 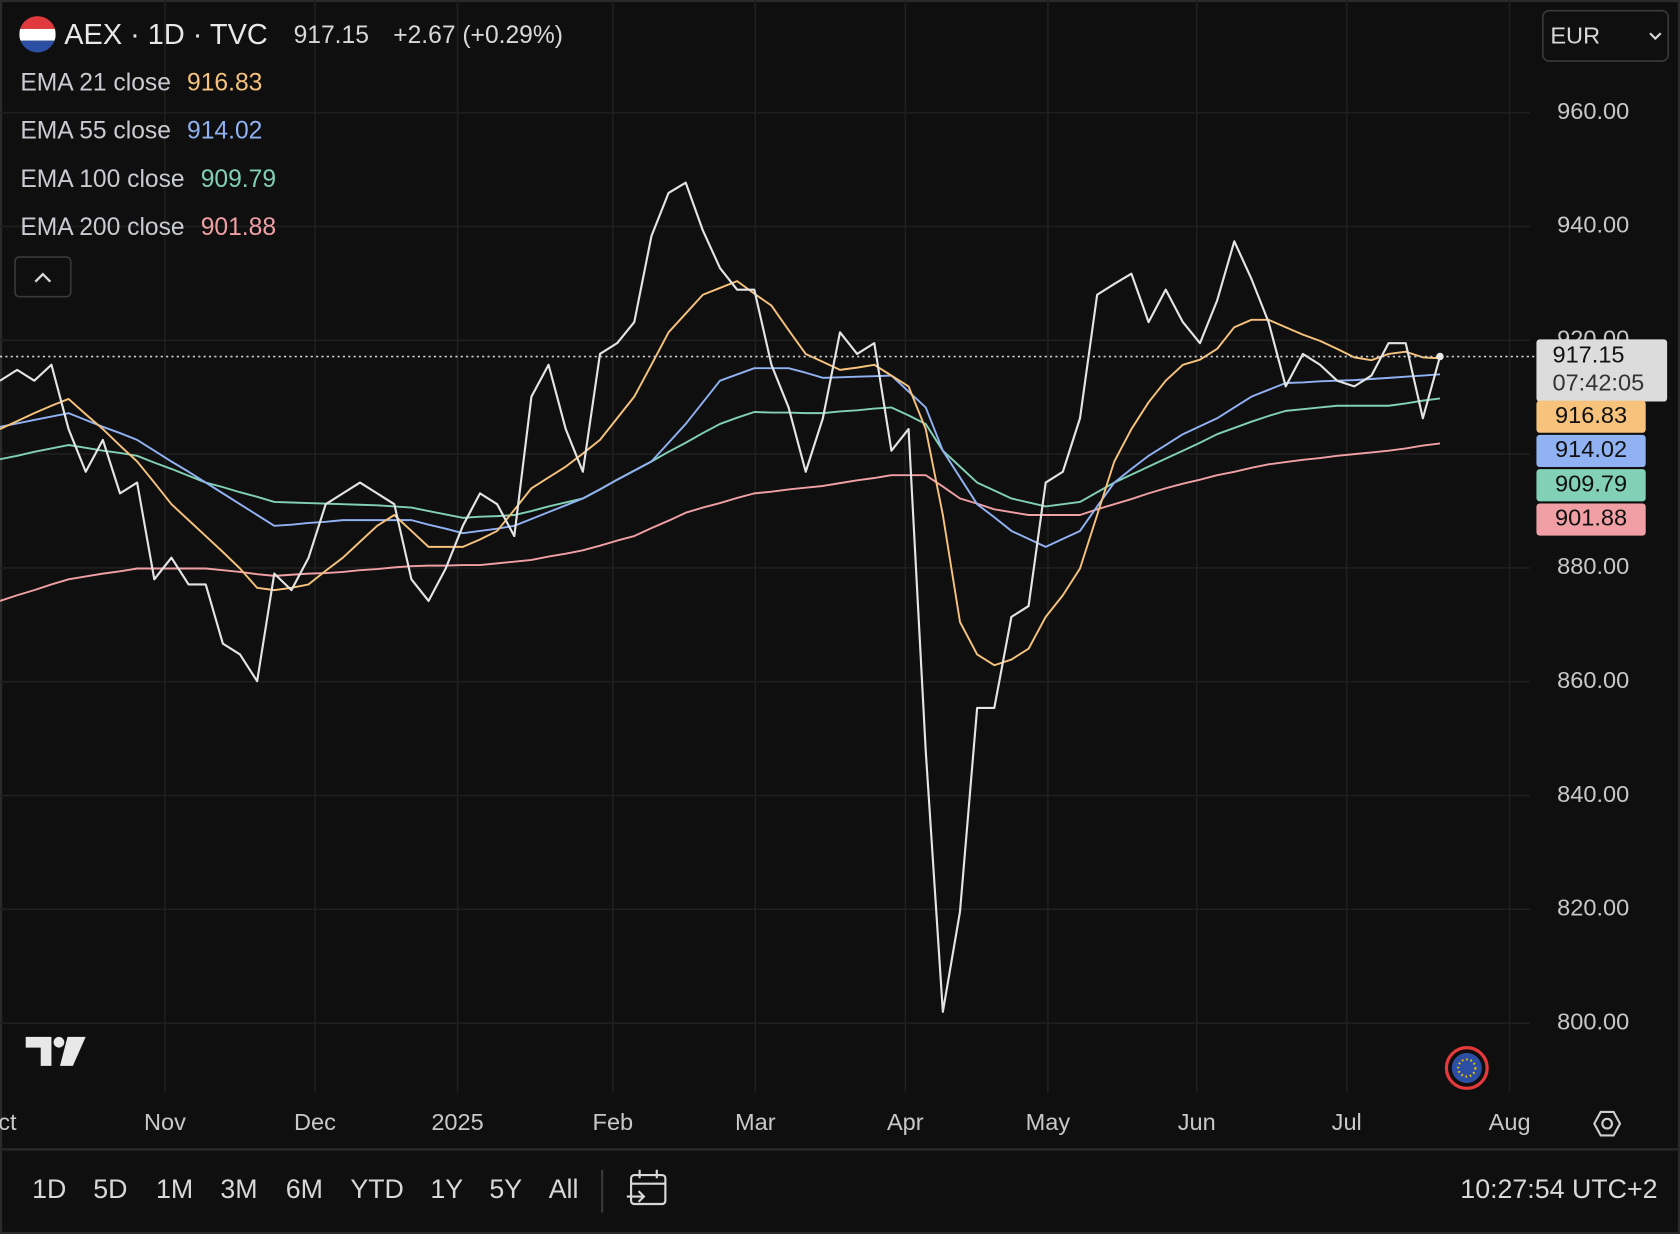 What do you see at coordinates (102, 178) in the screenshot?
I see `legend-name: EMA 100 close` at bounding box center [102, 178].